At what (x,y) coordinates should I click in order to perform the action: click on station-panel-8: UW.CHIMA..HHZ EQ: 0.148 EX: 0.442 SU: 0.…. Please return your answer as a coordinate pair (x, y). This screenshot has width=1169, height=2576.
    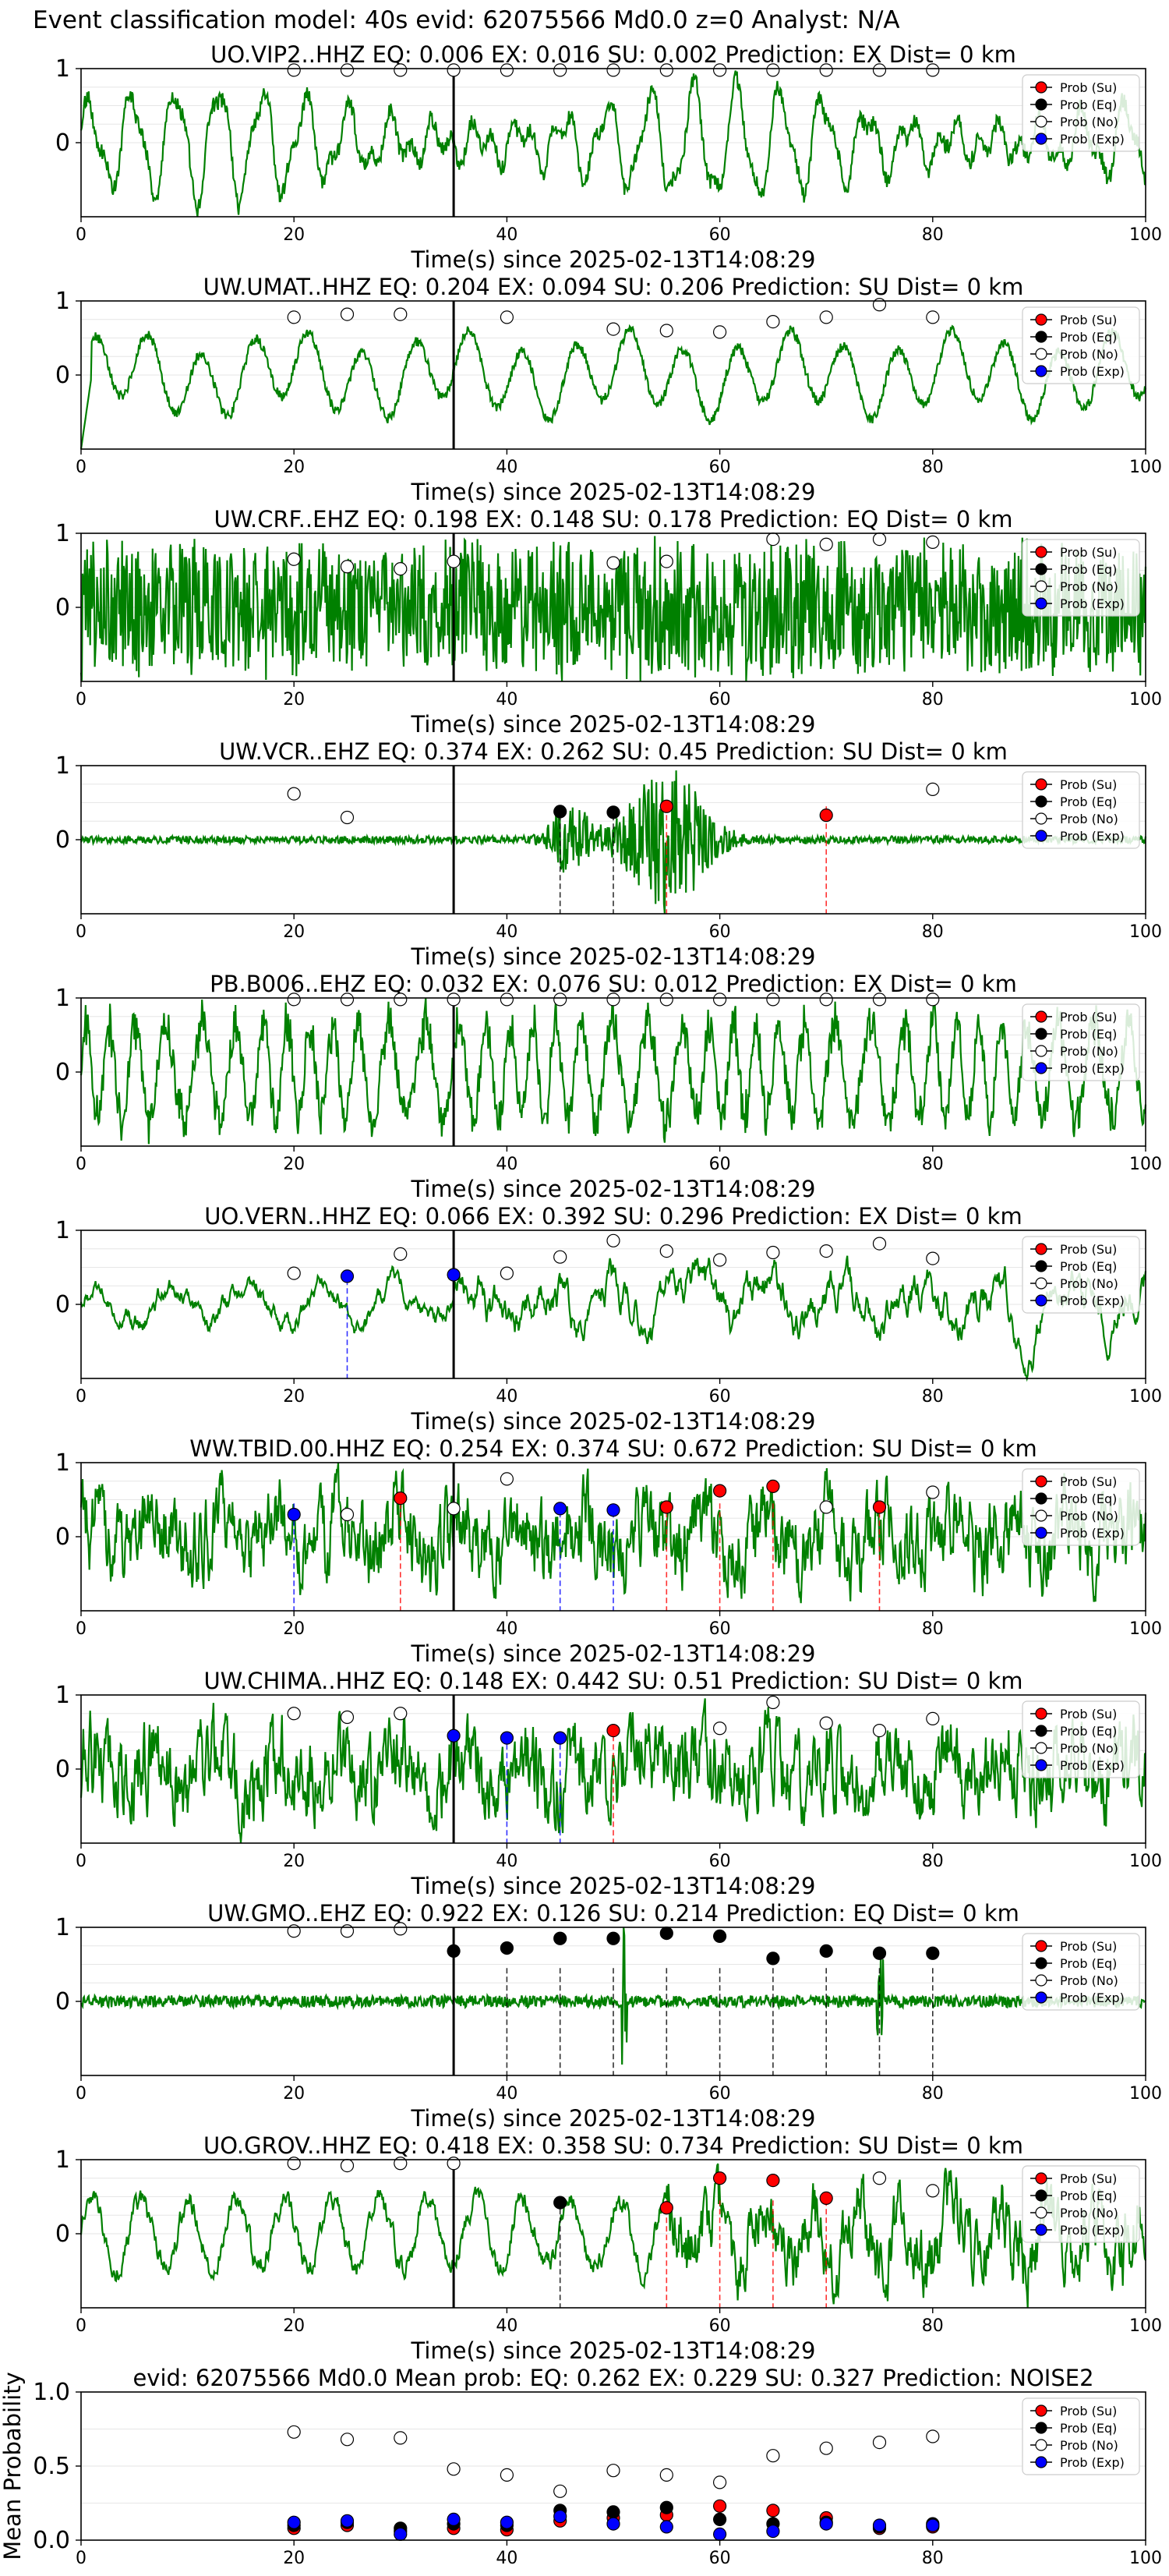
    Looking at the image, I should click on (608, 1783).